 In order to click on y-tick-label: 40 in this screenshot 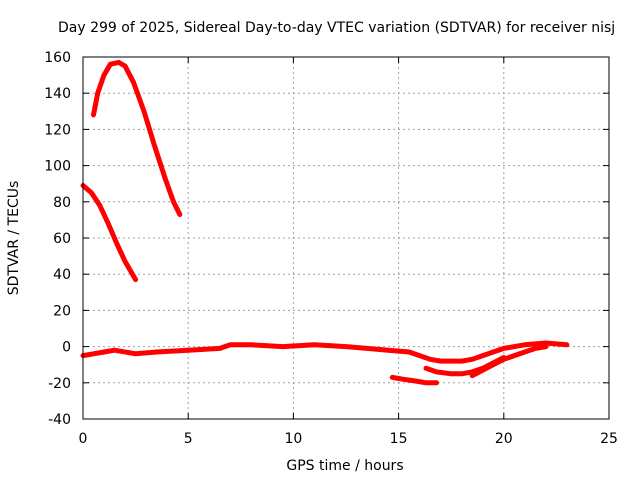, I will do `click(62, 275)`.